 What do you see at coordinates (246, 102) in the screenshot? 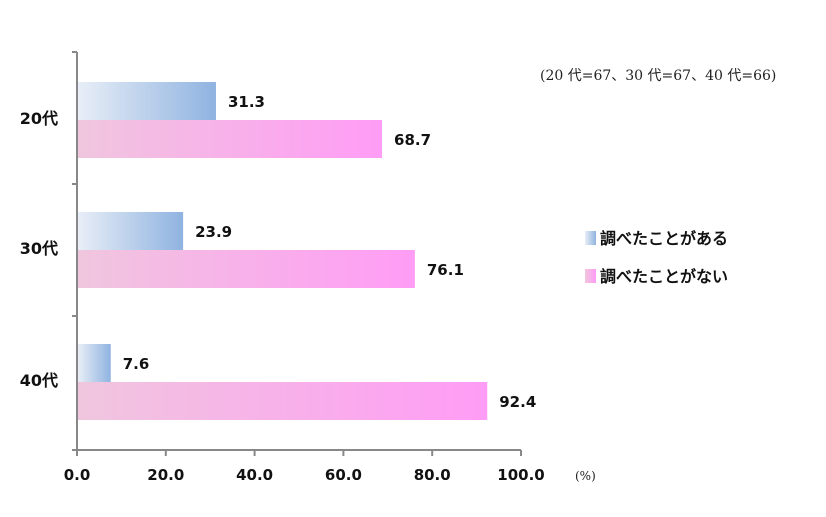
I see `data-label: 31.3` at bounding box center [246, 102].